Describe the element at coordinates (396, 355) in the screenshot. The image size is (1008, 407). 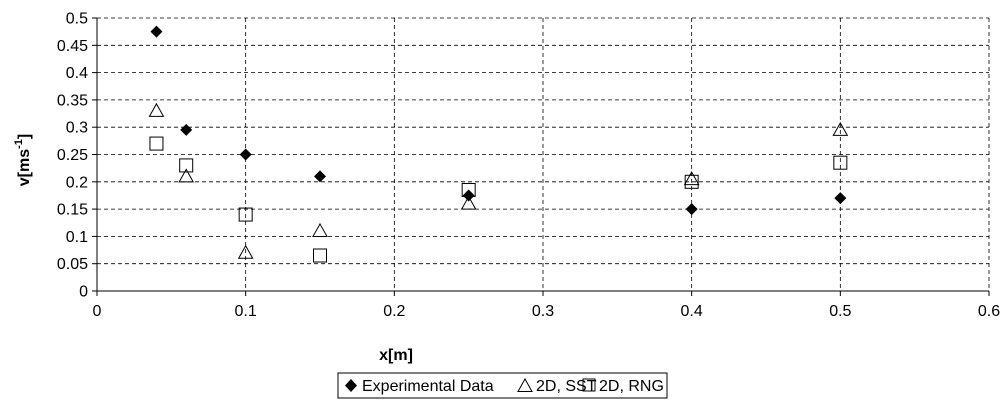
I see `x-axis-title: x[m]` at that location.